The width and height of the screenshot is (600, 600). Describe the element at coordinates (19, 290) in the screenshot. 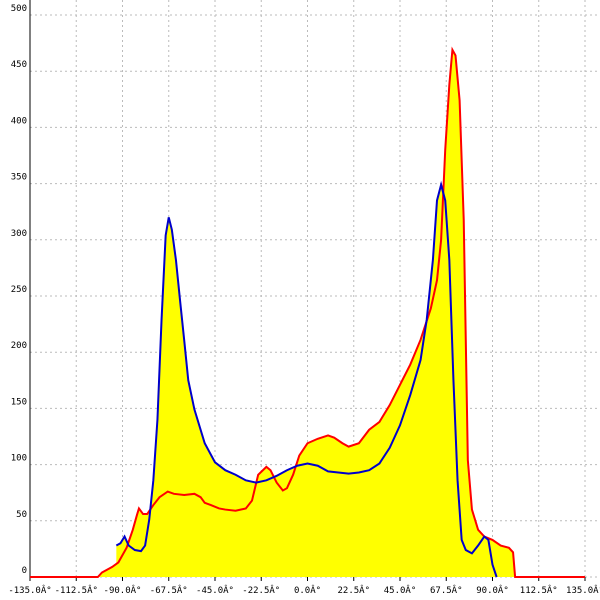

I see `y-tick-label: 250` at that location.